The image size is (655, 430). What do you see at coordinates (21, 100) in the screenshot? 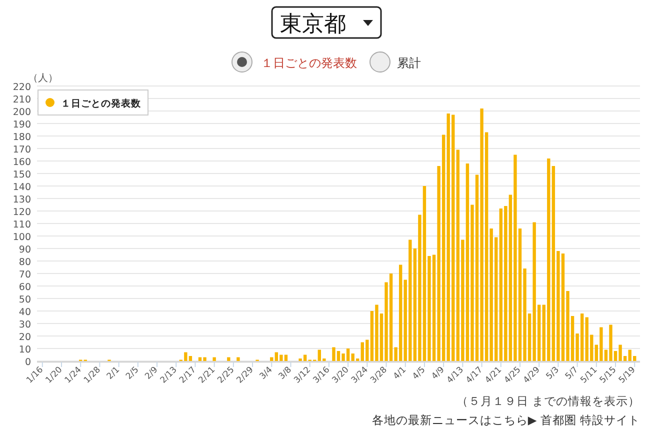
I see `y-tick-label: 210` at bounding box center [21, 100].